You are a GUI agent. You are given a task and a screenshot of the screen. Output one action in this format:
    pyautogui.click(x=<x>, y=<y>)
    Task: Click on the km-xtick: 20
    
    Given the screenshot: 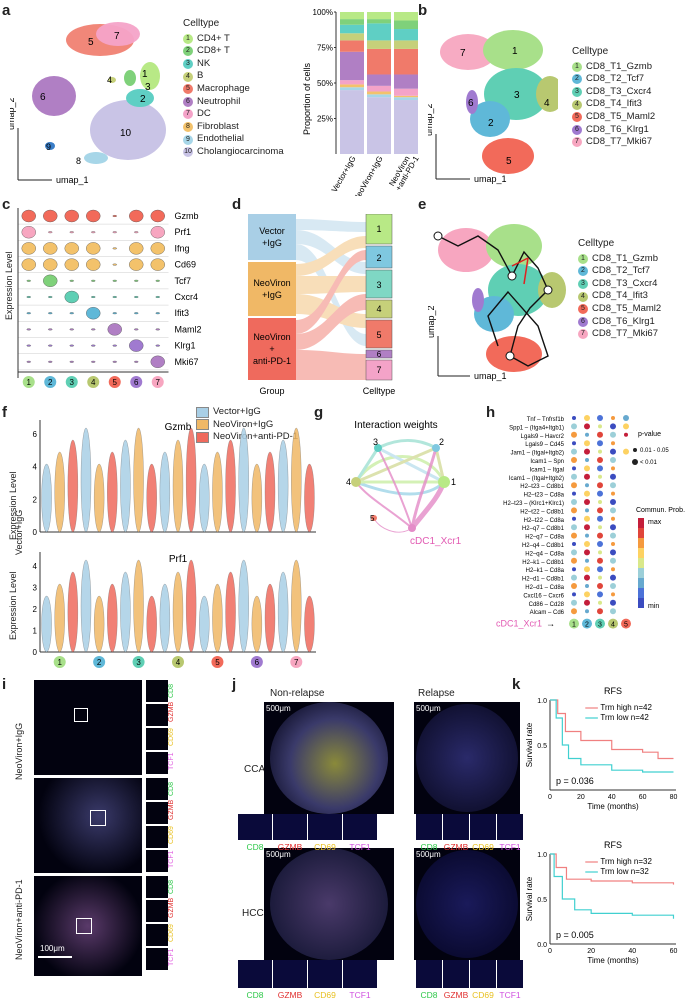 What is the action you would take?
    pyautogui.click(x=581, y=797)
    